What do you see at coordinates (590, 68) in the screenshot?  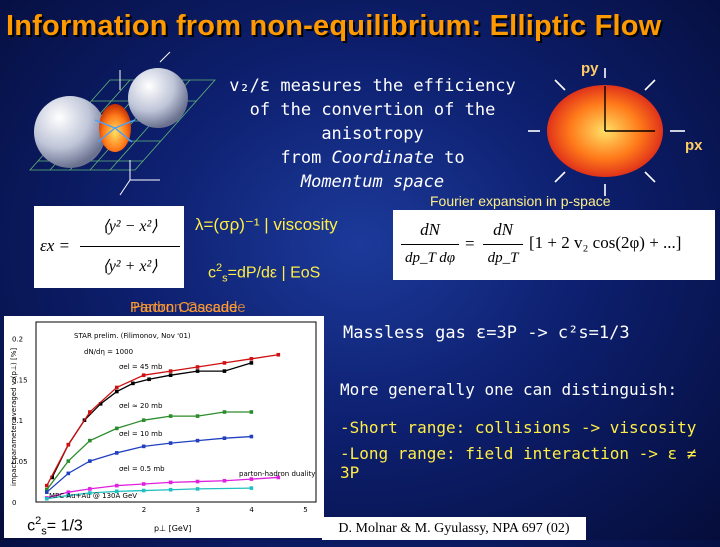 I see `py-axis-label: py` at bounding box center [590, 68].